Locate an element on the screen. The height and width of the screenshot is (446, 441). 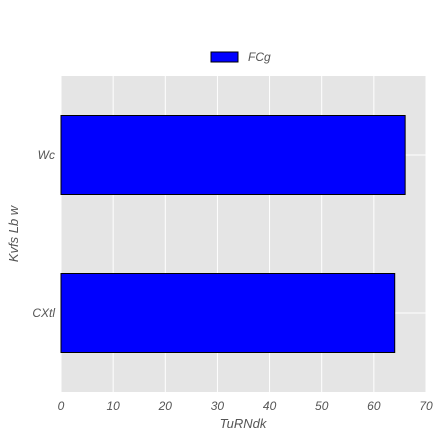
legend-swatch is located at coordinates (224, 57).